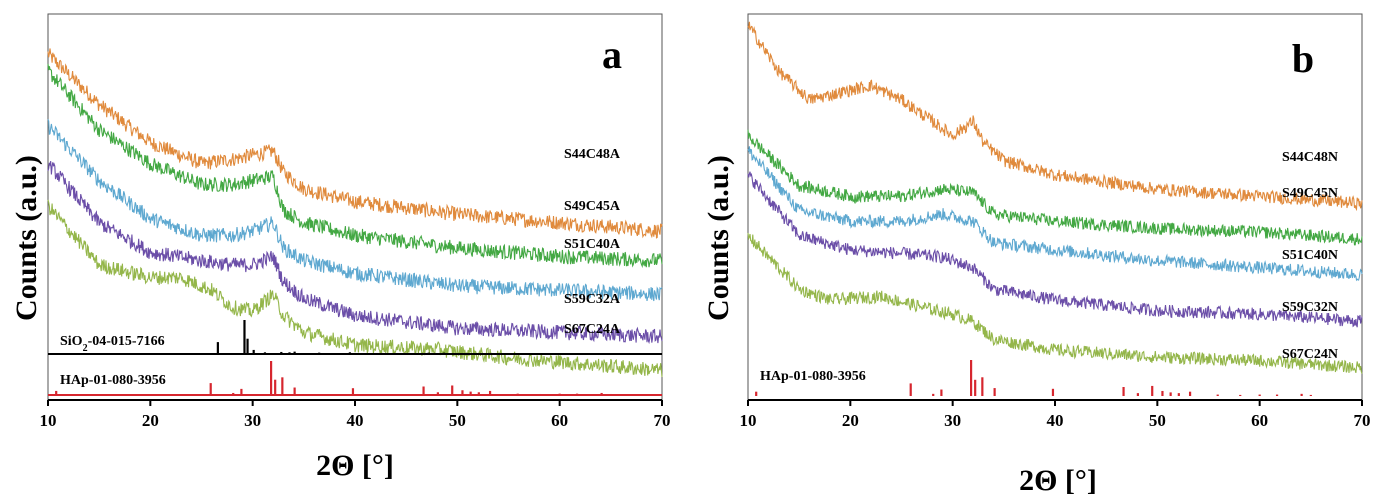 Image resolution: width=1376 pixels, height=496 pixels. Describe the element at coordinates (26, 238) in the screenshot. I see `panel-a-y-axis-title: Counts (a.u.)` at that location.